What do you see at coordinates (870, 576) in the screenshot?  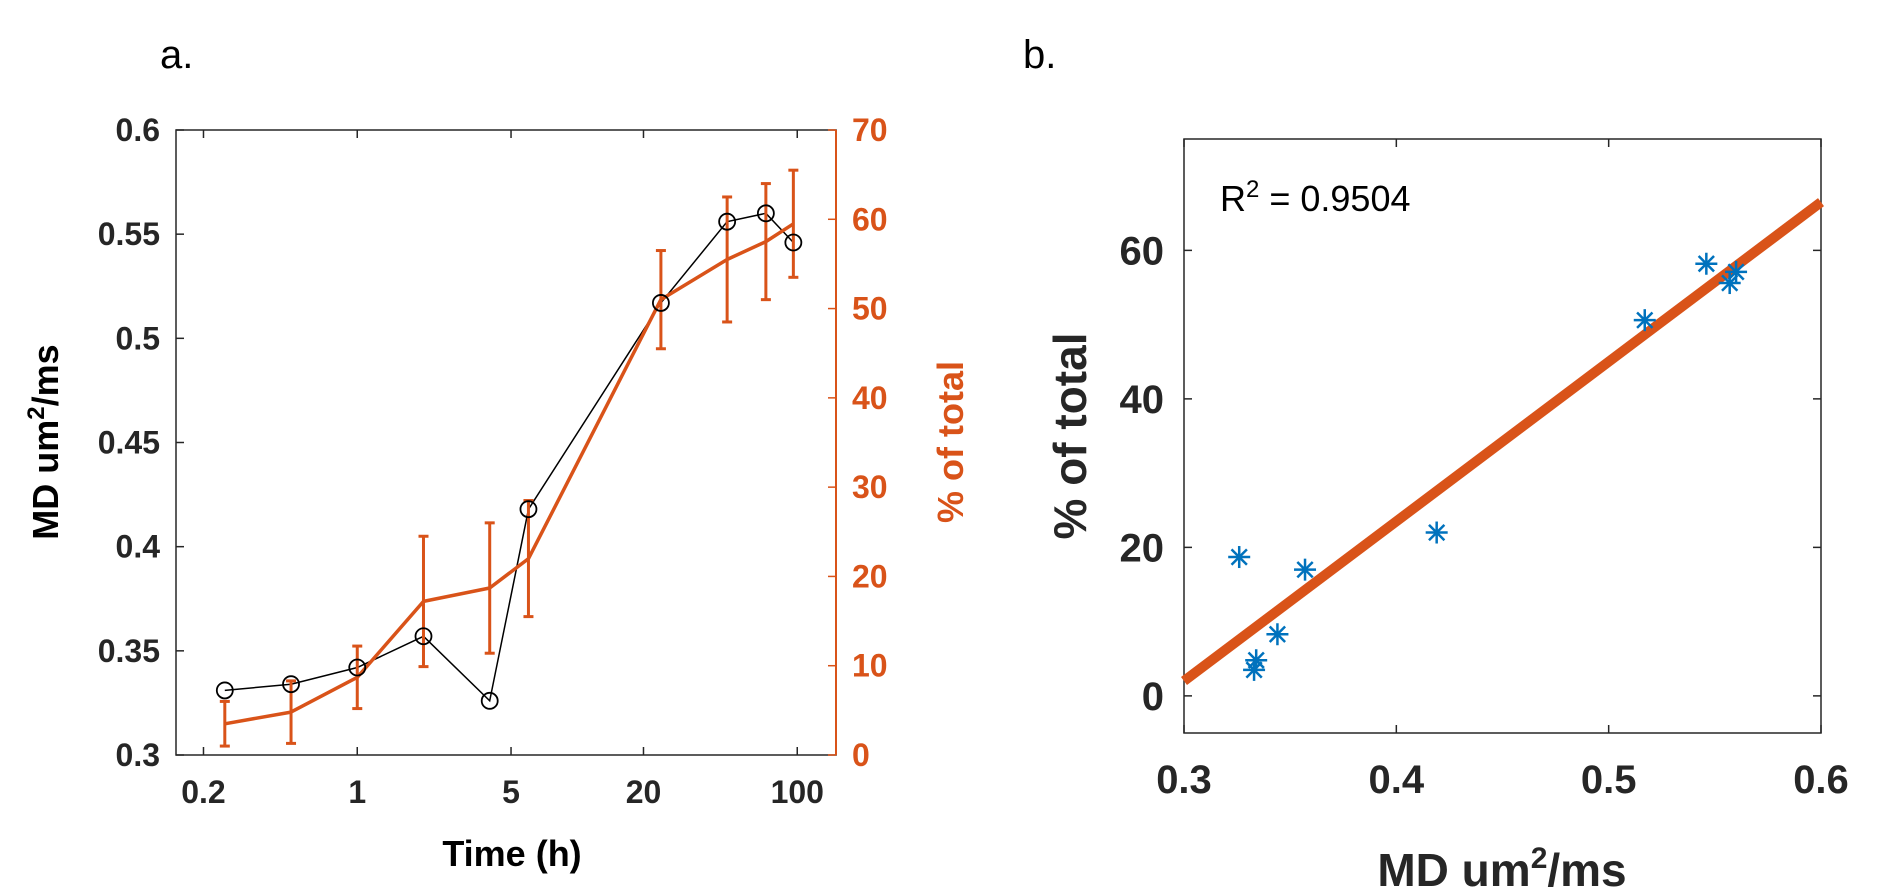 I see `chart-a-ytick-right-label: 20` at bounding box center [870, 576].